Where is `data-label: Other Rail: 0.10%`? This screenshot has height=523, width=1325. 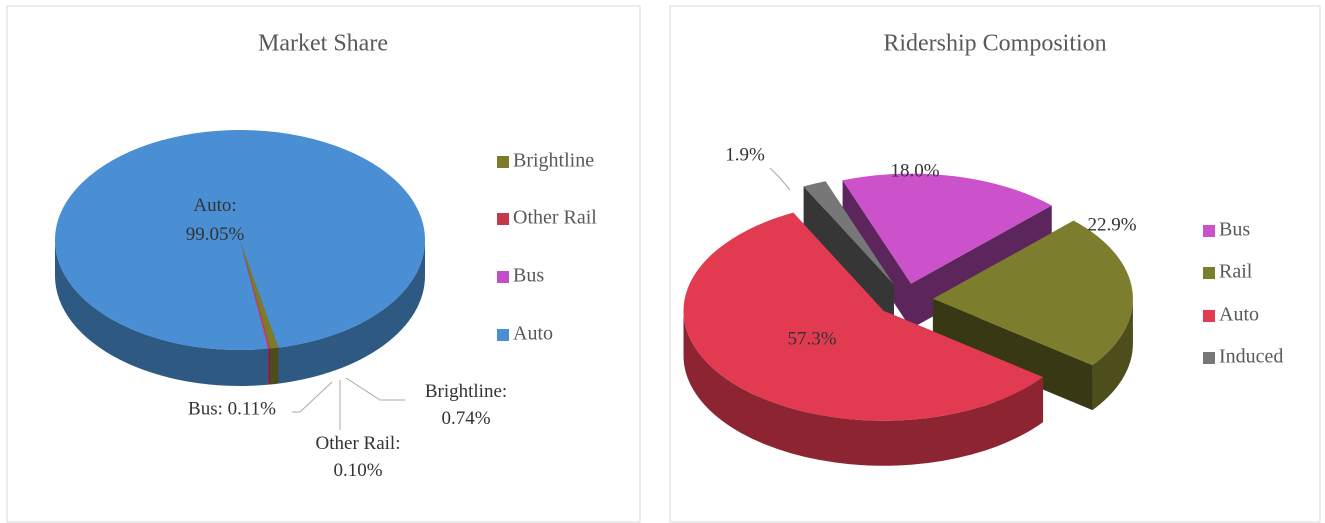 data-label: Other Rail: 0.10% is located at coordinates (358, 457).